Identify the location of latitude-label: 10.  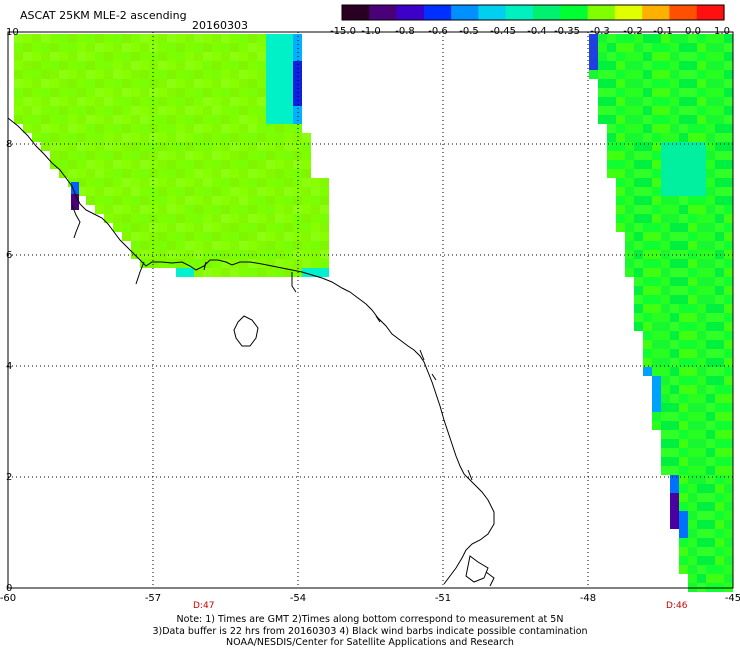
(12, 32).